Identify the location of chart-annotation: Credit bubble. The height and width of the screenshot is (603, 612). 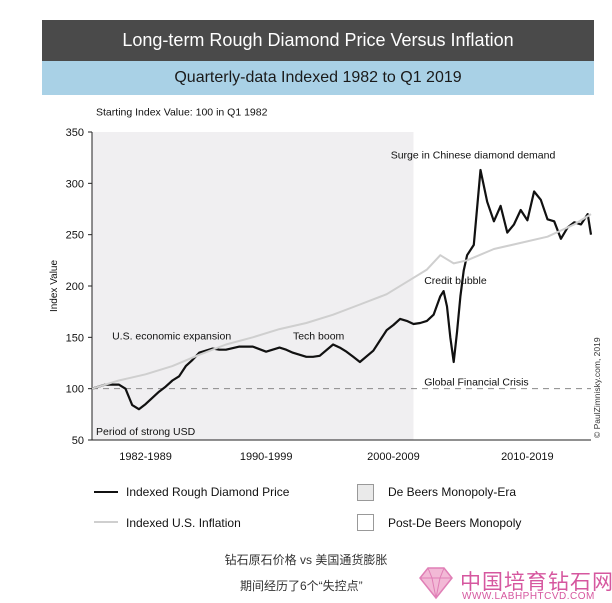
(455, 281).